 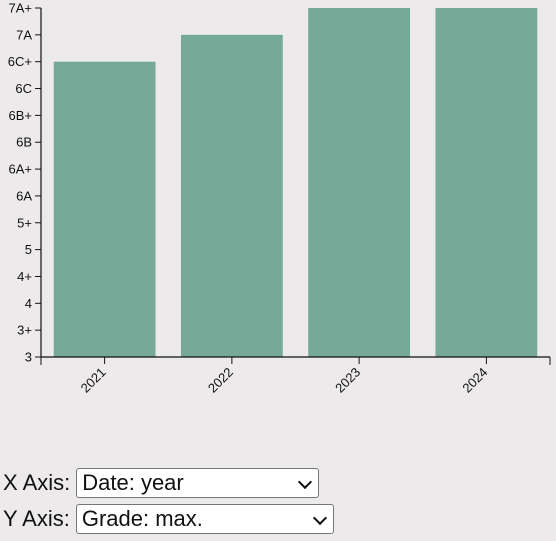 I want to click on y-tick-label: 6B+, so click(x=21, y=115).